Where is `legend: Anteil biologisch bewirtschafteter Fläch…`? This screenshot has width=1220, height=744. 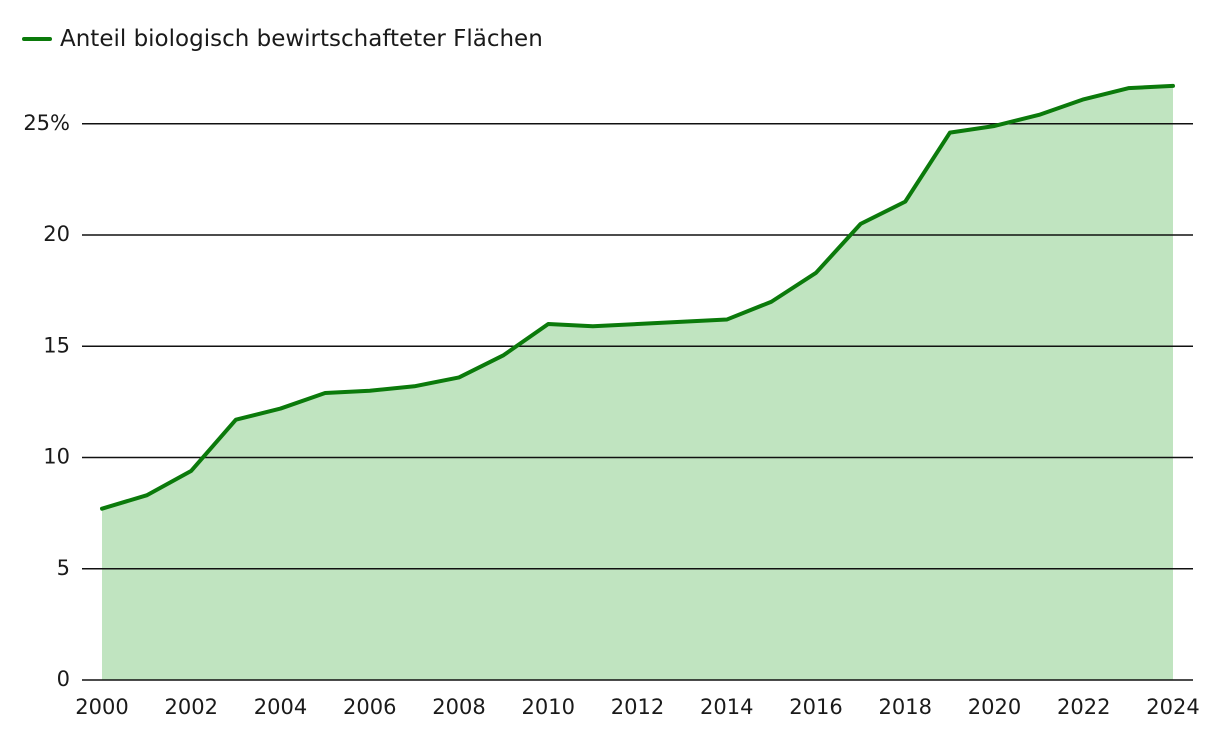 legend: Anteil biologisch bewirtschafteter Fläch… is located at coordinates (282, 39).